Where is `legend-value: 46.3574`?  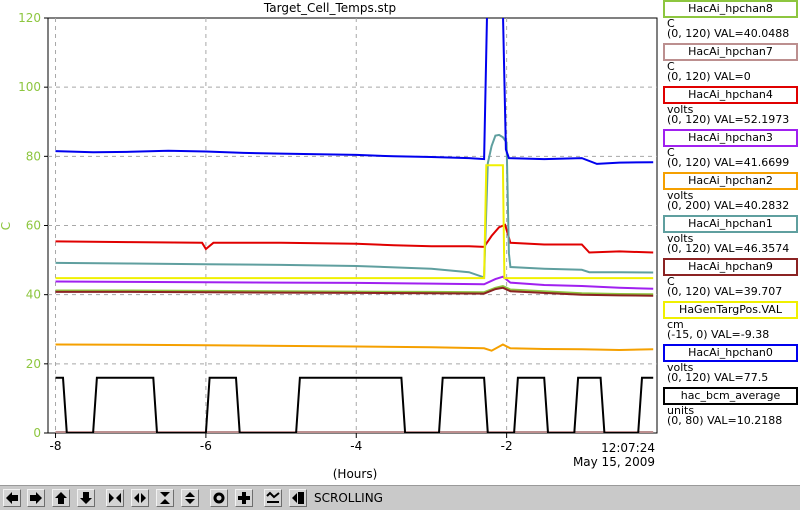 legend-value: 46.3574 is located at coordinates (766, 248).